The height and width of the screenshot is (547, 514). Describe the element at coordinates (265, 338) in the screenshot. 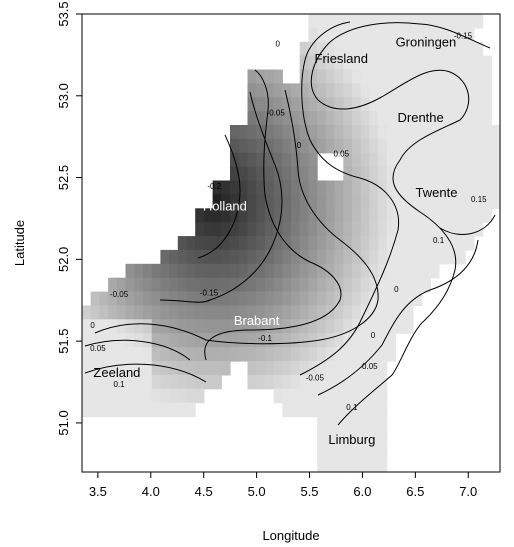

I see `contour-label: -0.1` at that location.